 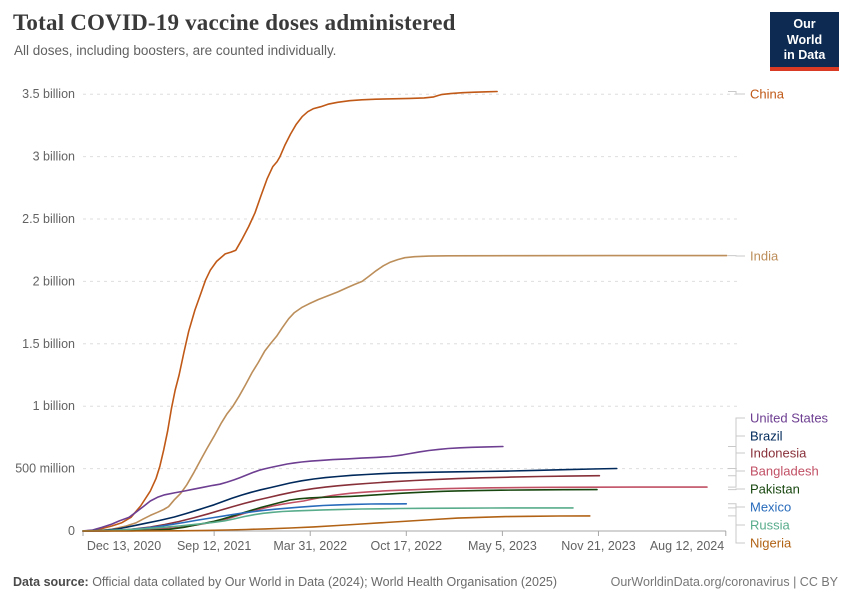 I want to click on legend-connector-nigeria, so click(x=736, y=529).